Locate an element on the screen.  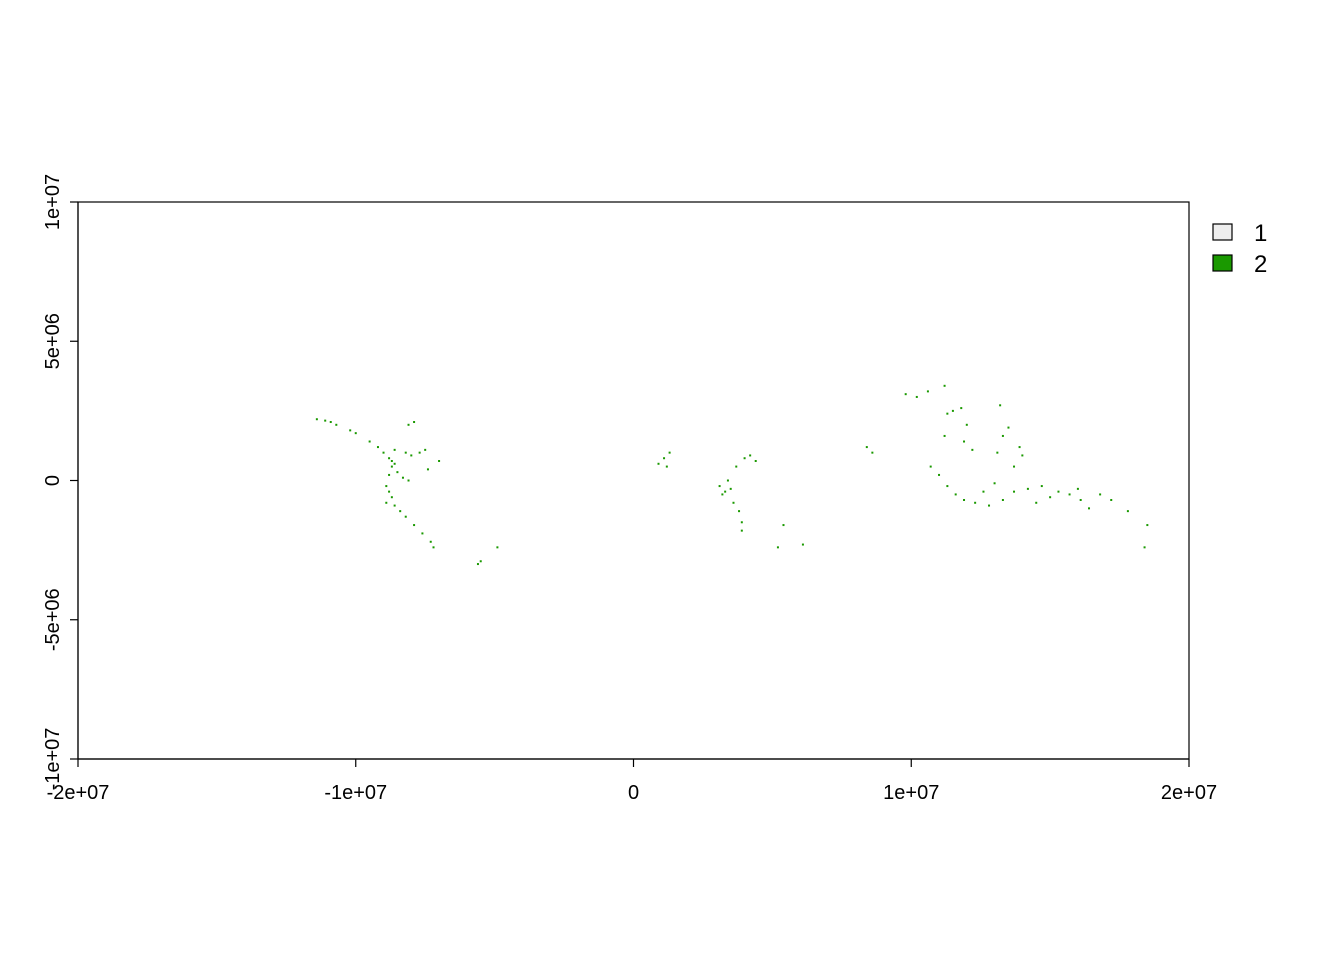
x-tick-label: -1e+07 is located at coordinates (355, 793).